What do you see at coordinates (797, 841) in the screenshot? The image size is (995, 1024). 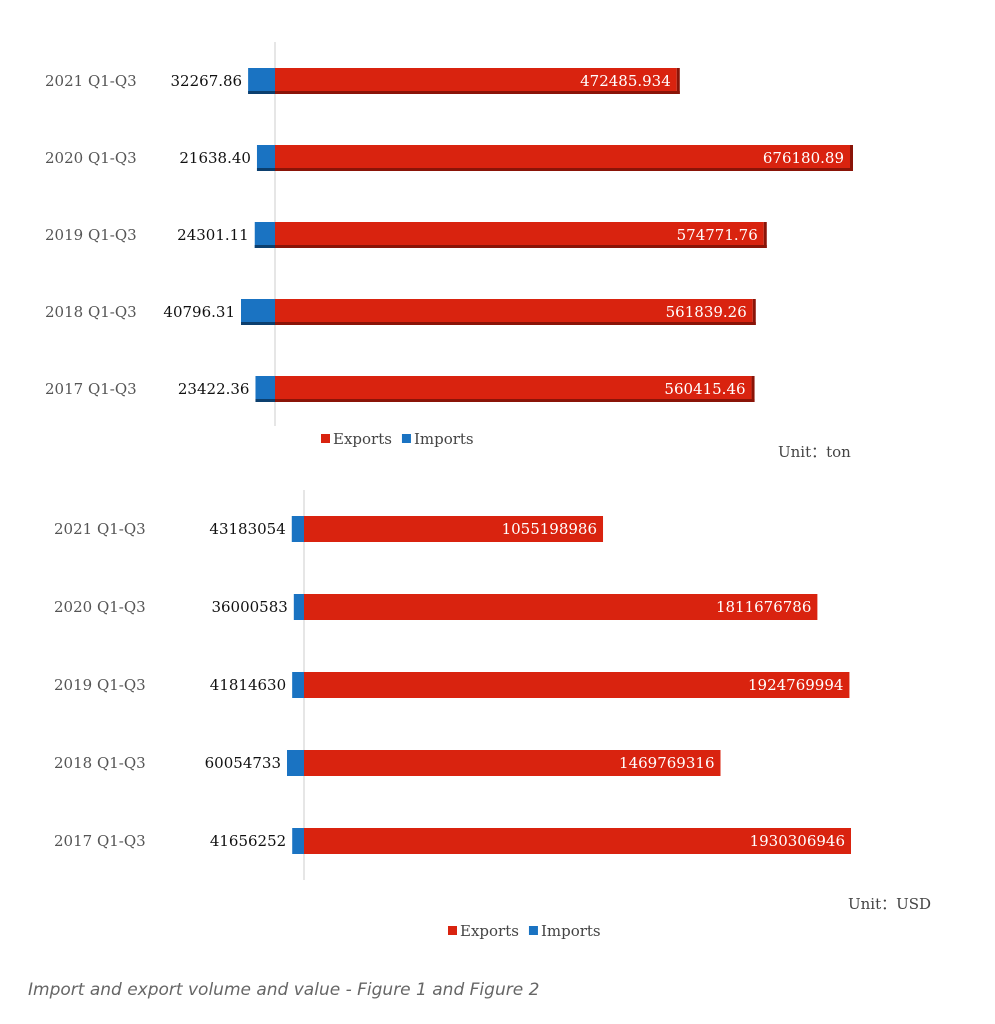 I see `exports-value-label: 1930306946` at bounding box center [797, 841].